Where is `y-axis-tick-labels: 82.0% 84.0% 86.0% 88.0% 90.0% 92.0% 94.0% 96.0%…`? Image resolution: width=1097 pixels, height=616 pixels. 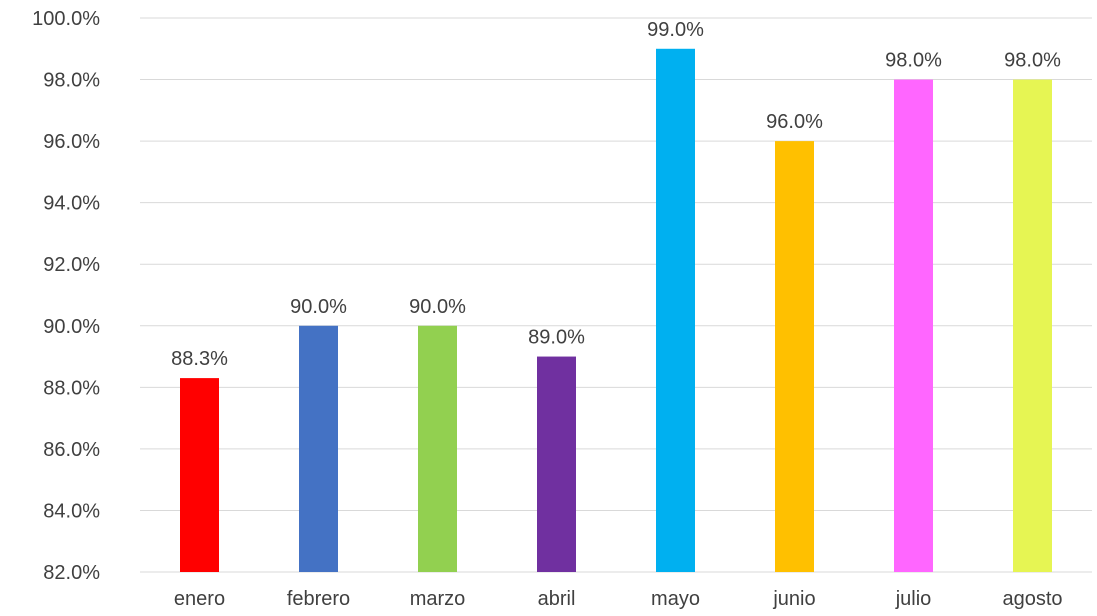
y-axis-tick-labels: 82.0% 84.0% 86.0% 88.0% 90.0% 92.0% 94.0% 96.0%… is located at coordinates (66, 296).